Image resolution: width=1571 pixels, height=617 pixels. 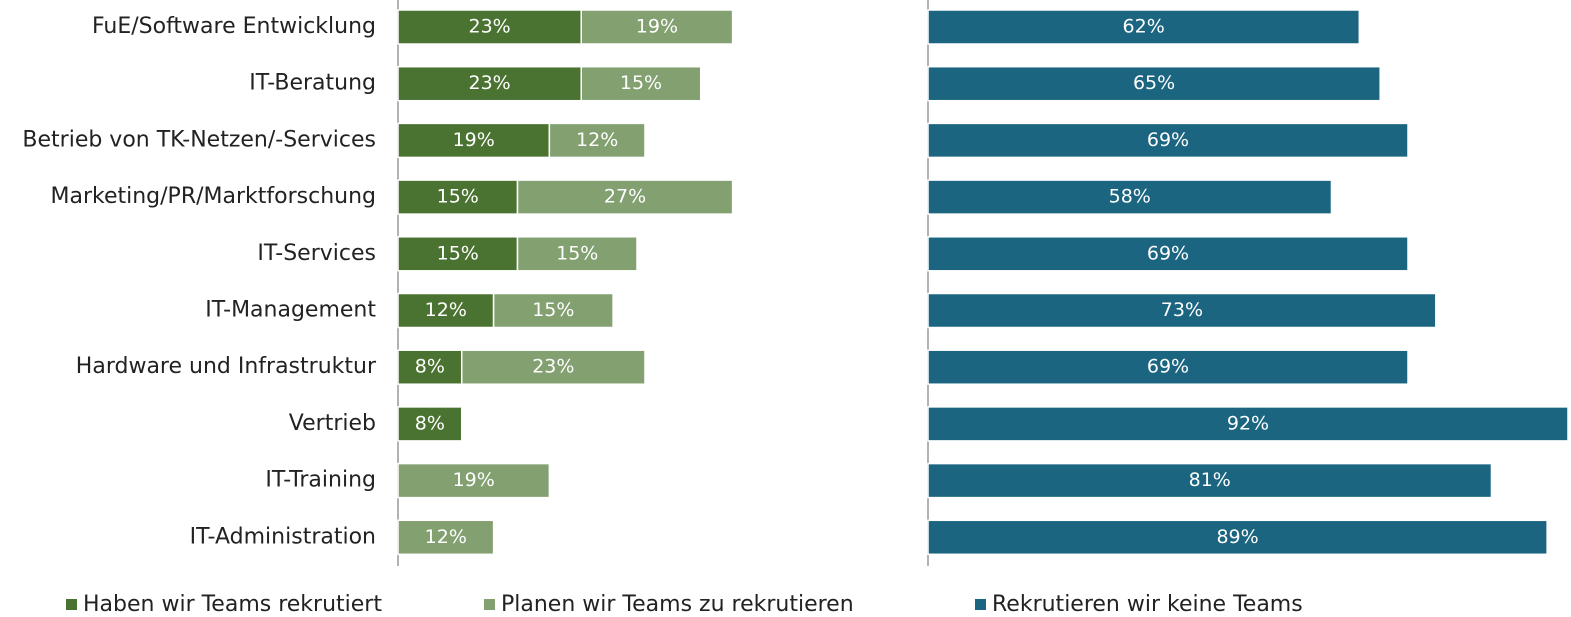 What do you see at coordinates (320, 480) in the screenshot?
I see `category-label: IT-Training` at bounding box center [320, 480].